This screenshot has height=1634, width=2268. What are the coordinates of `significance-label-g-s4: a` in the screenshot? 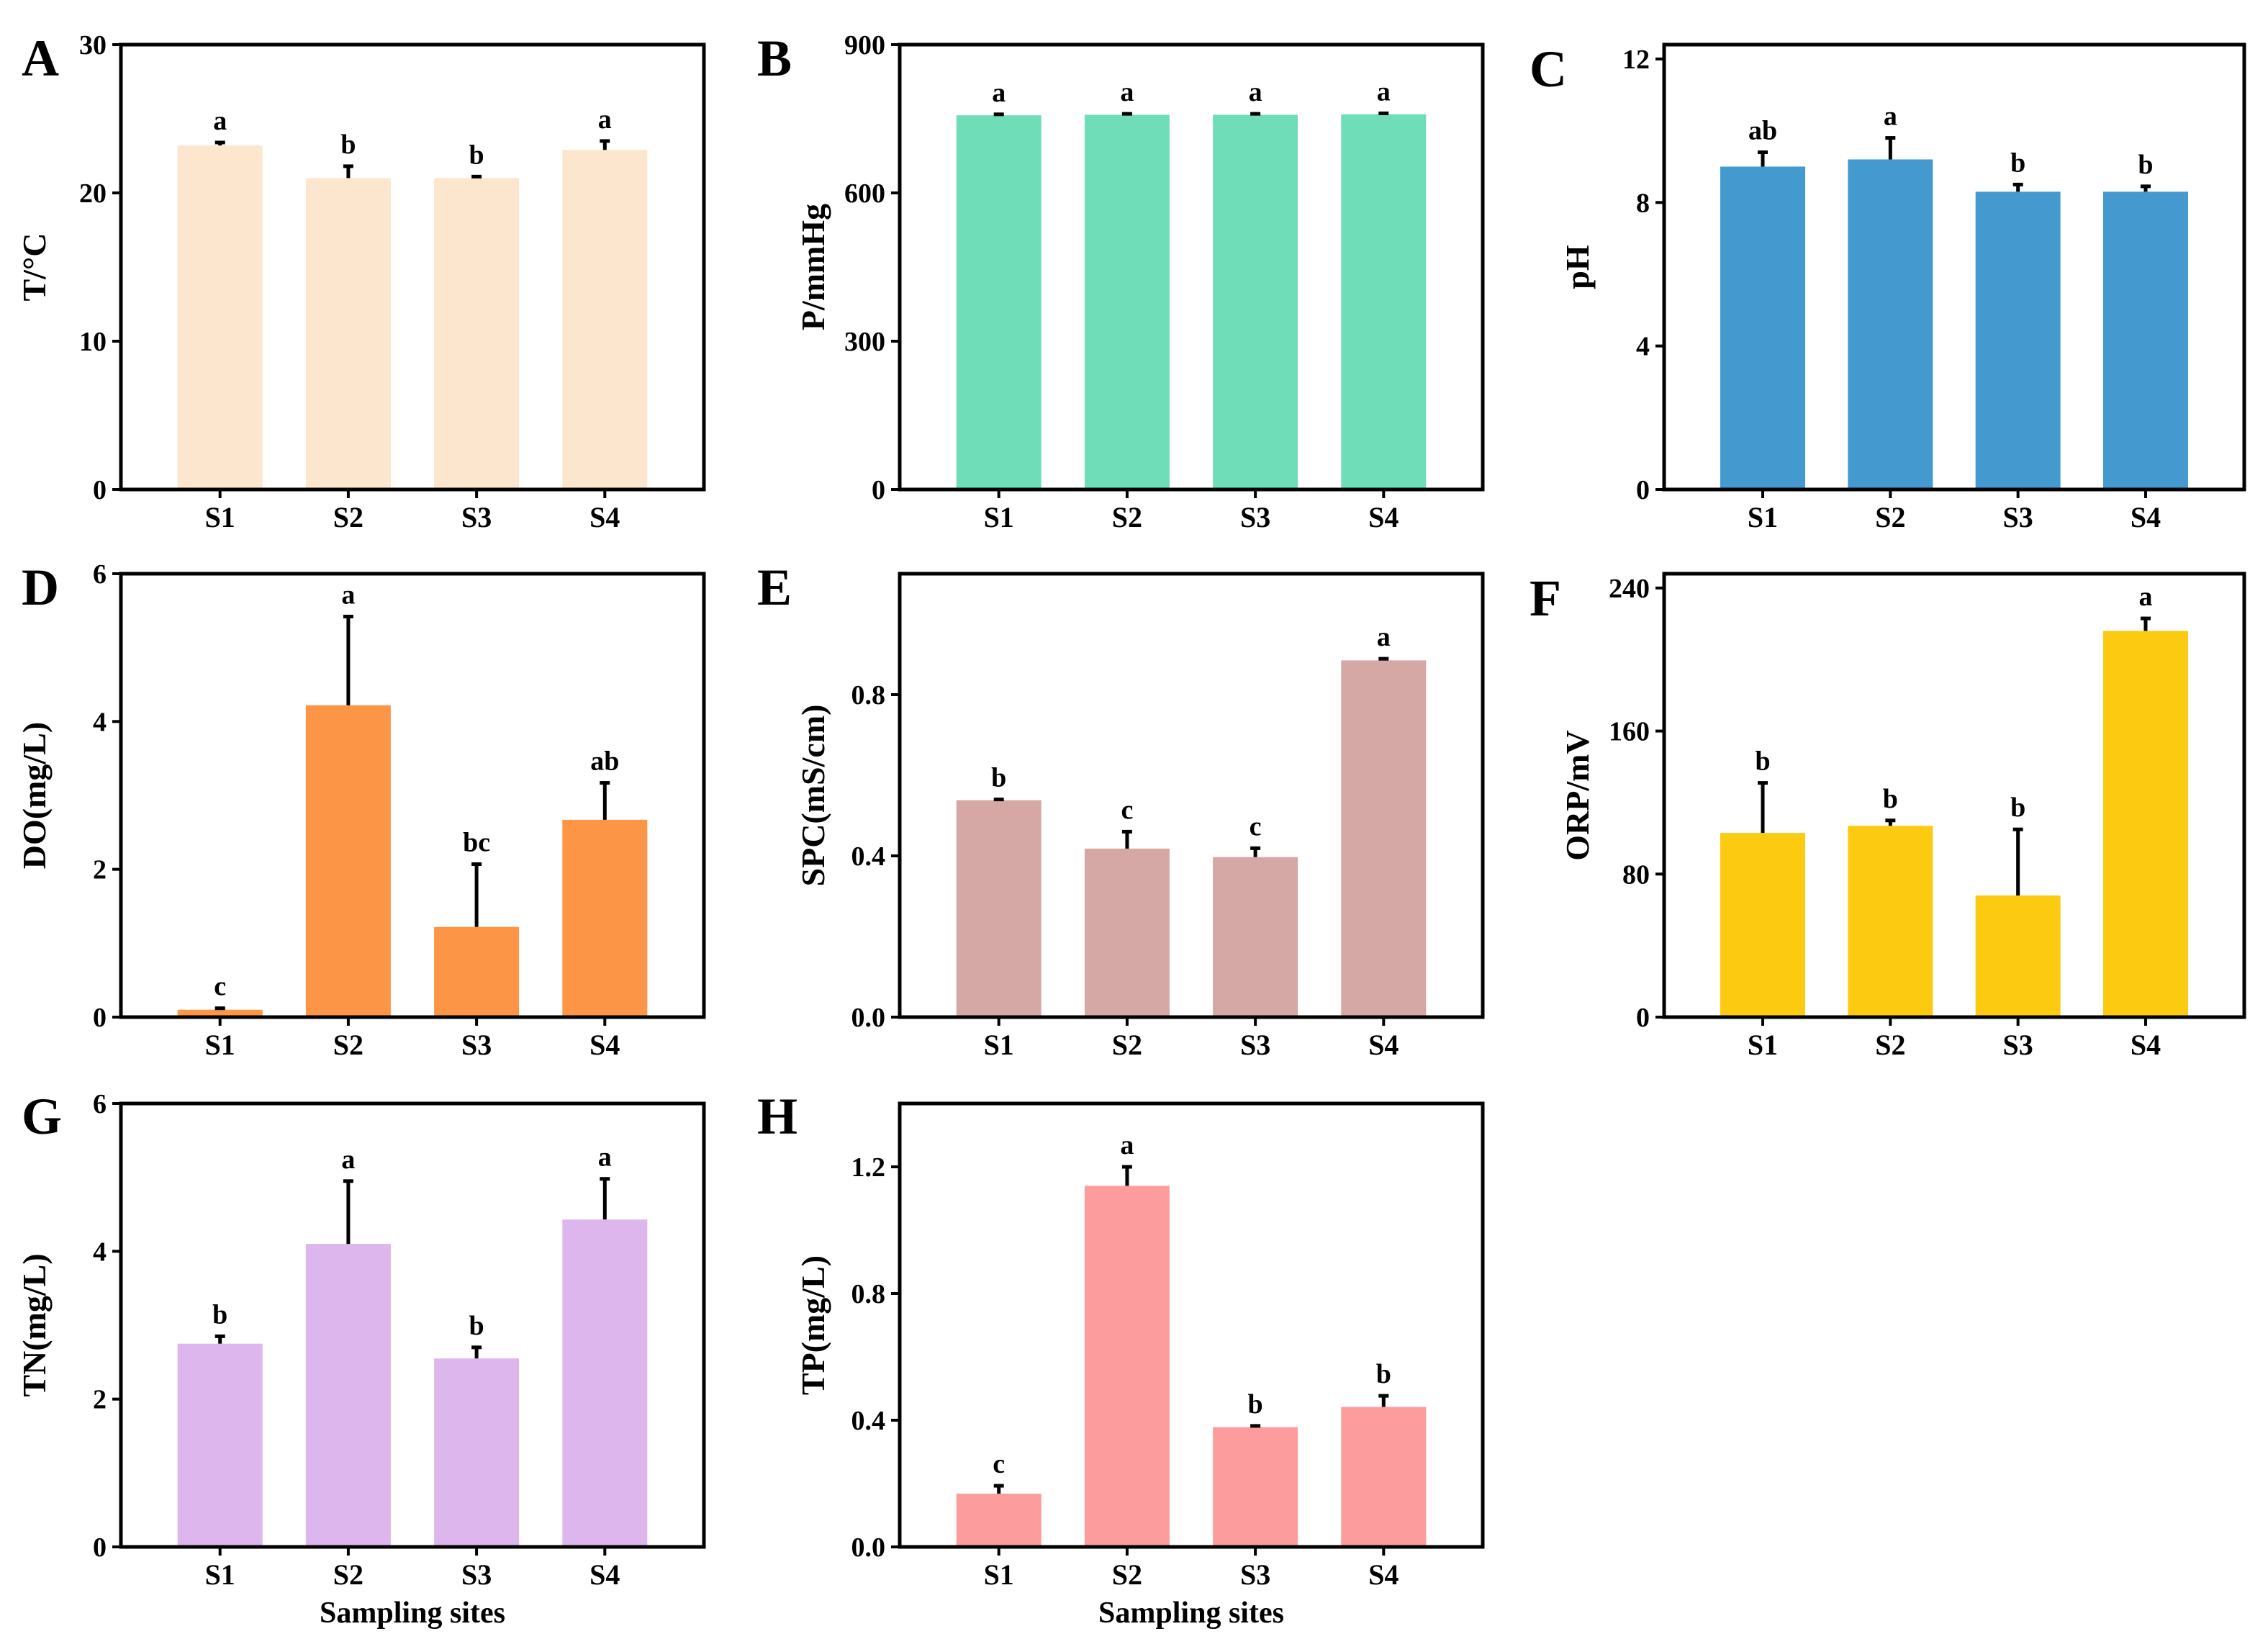 It's located at (605, 1157).